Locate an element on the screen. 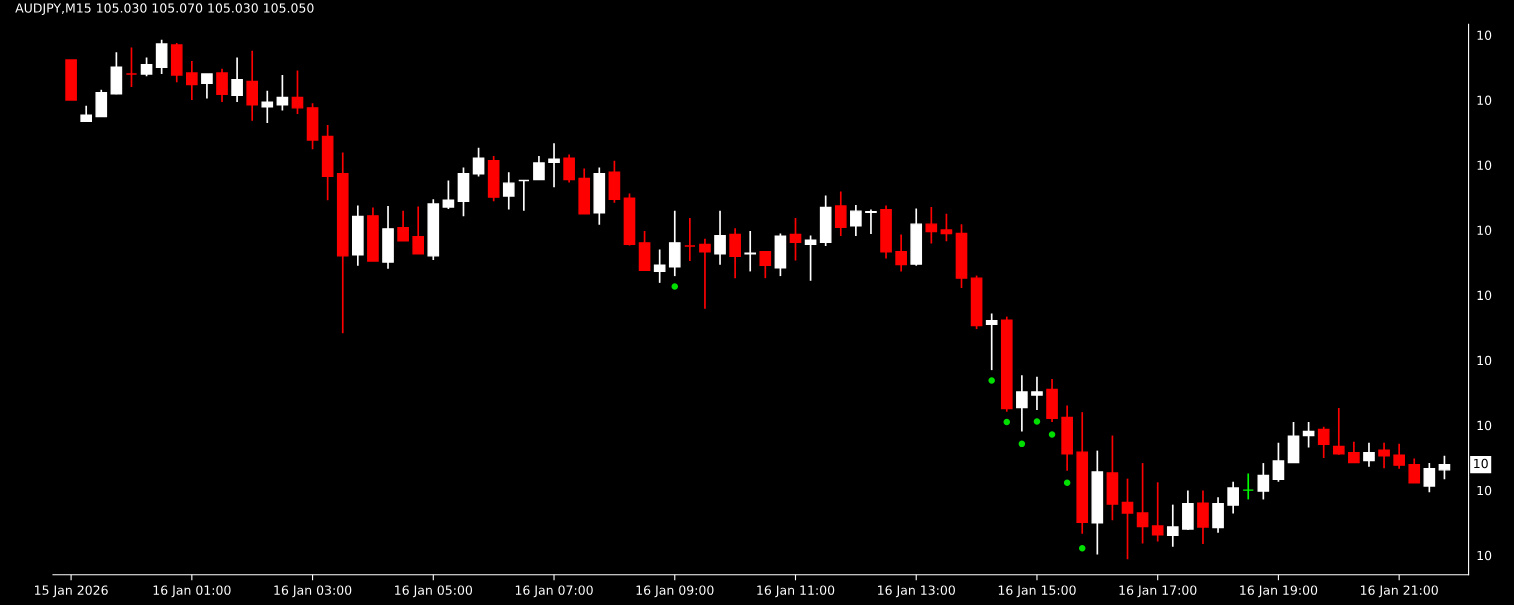 The height and width of the screenshot is (605, 1514). x-tick-label: 16 Jan 15:00 is located at coordinates (1037, 591).